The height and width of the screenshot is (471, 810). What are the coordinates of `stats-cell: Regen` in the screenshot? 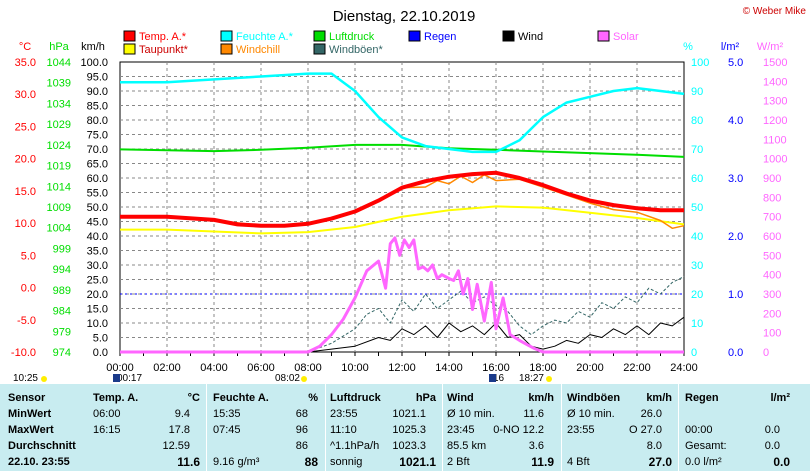 It's located at (702, 398).